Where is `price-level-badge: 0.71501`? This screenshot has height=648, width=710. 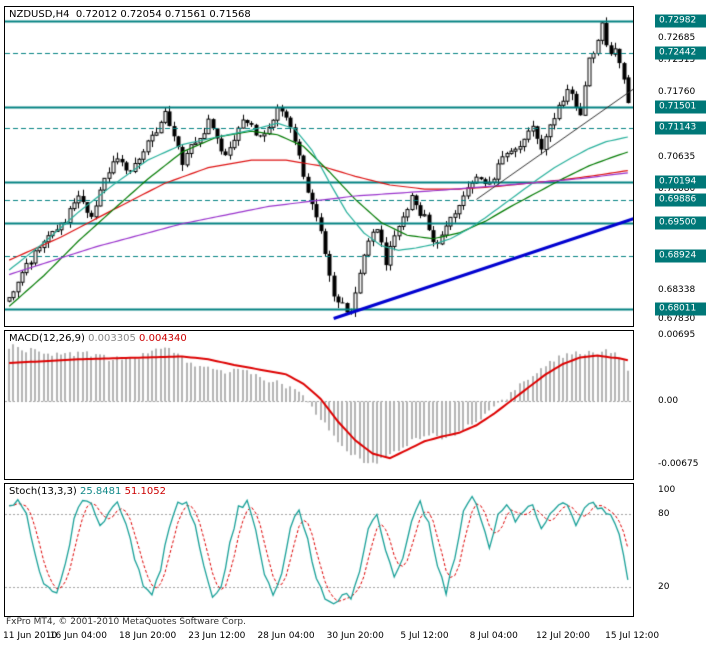 price-level-badge: 0.71501 is located at coordinates (680, 107).